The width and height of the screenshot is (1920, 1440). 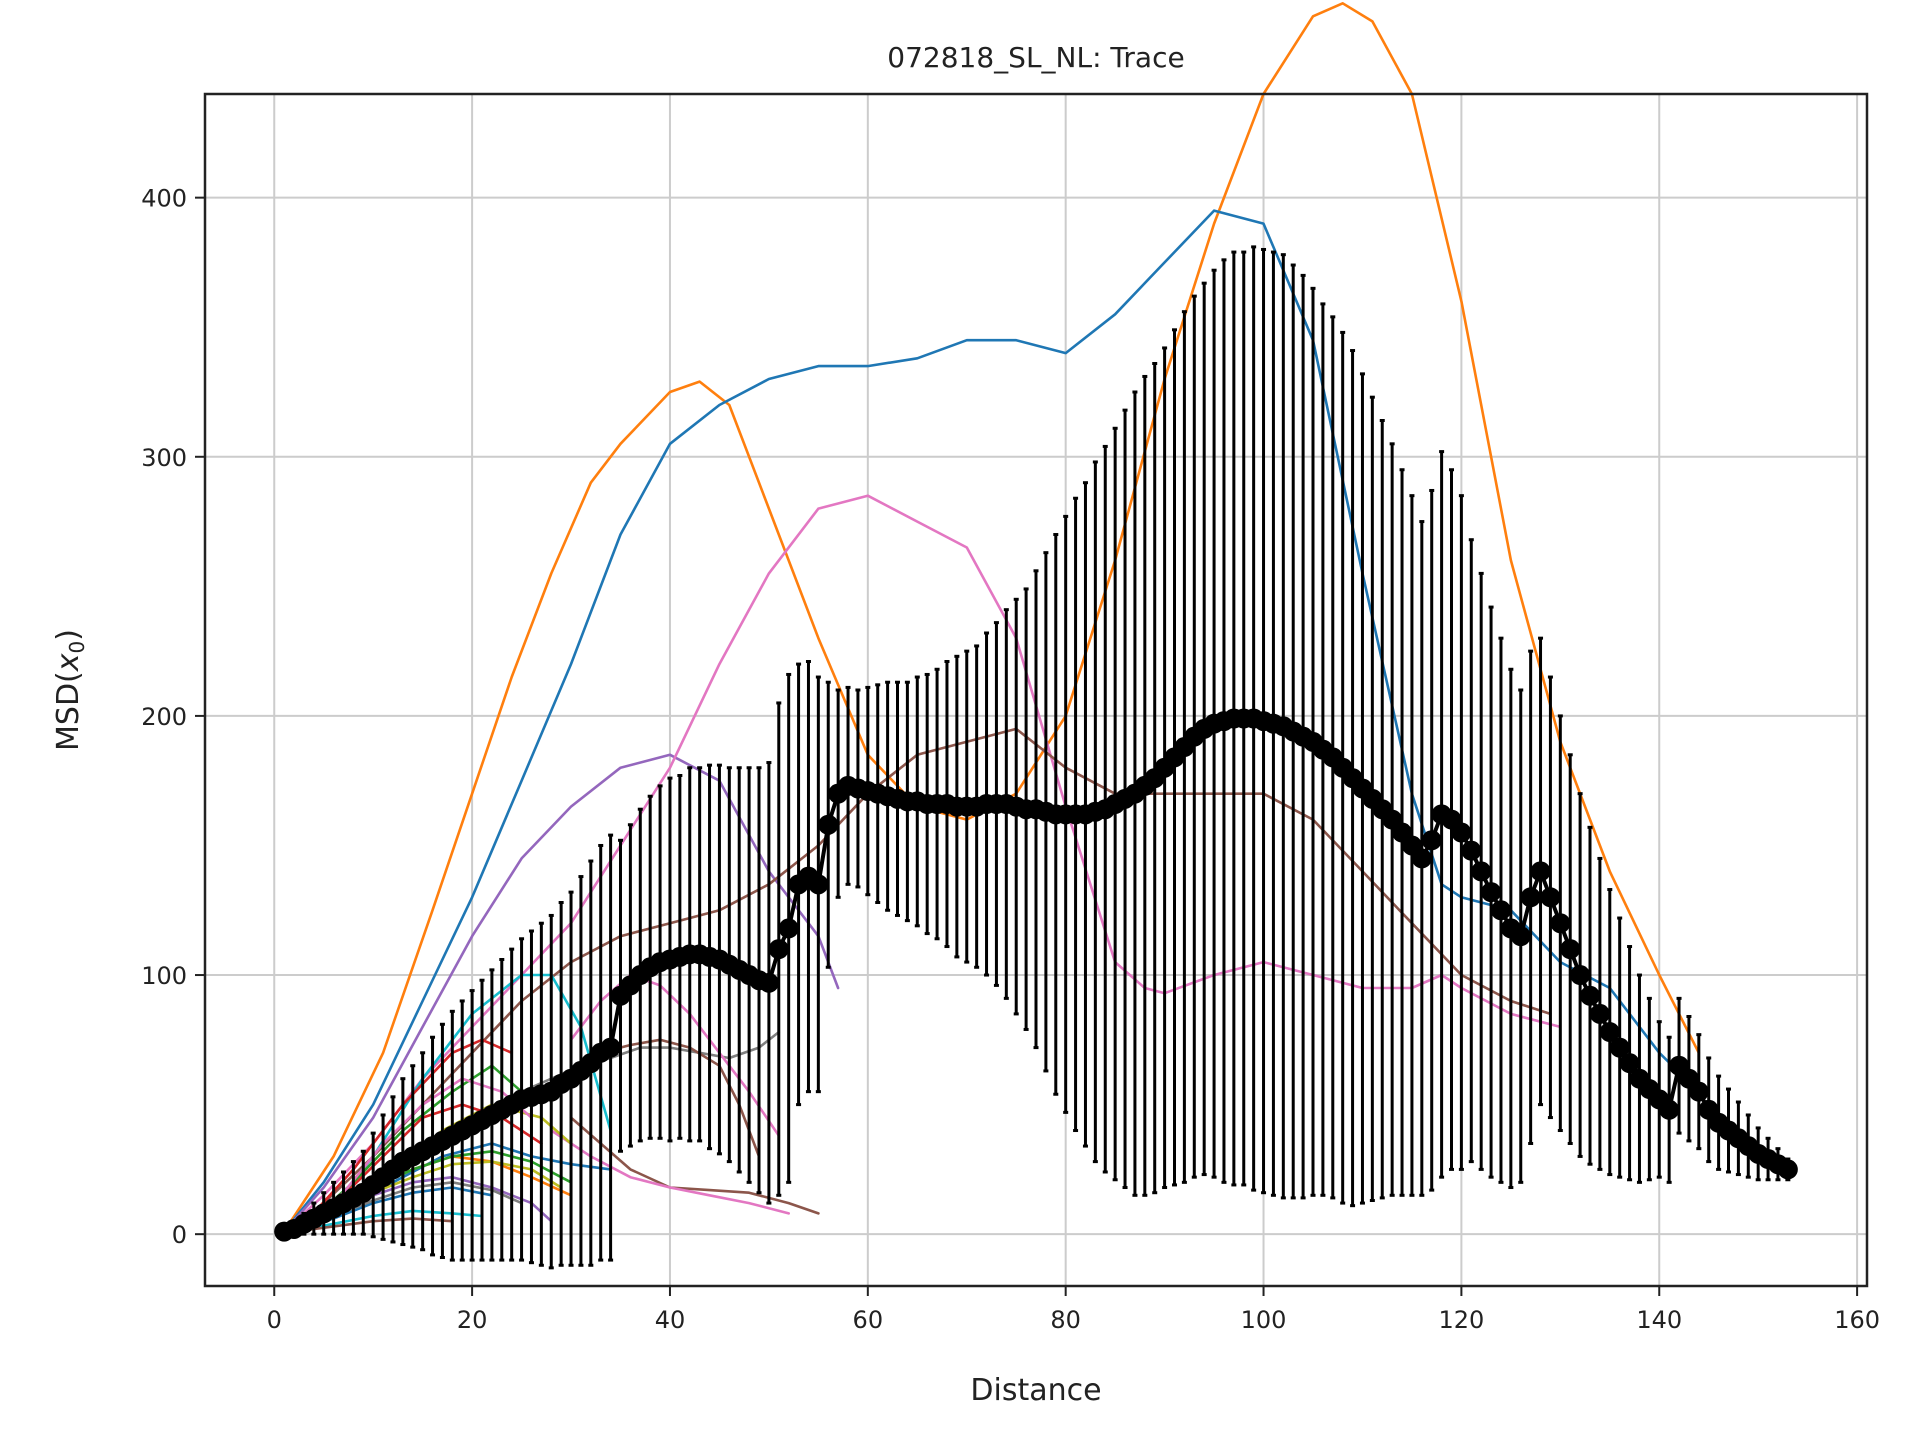 What do you see at coordinates (472, 1320) in the screenshot?
I see `x-tick-label: 20` at bounding box center [472, 1320].